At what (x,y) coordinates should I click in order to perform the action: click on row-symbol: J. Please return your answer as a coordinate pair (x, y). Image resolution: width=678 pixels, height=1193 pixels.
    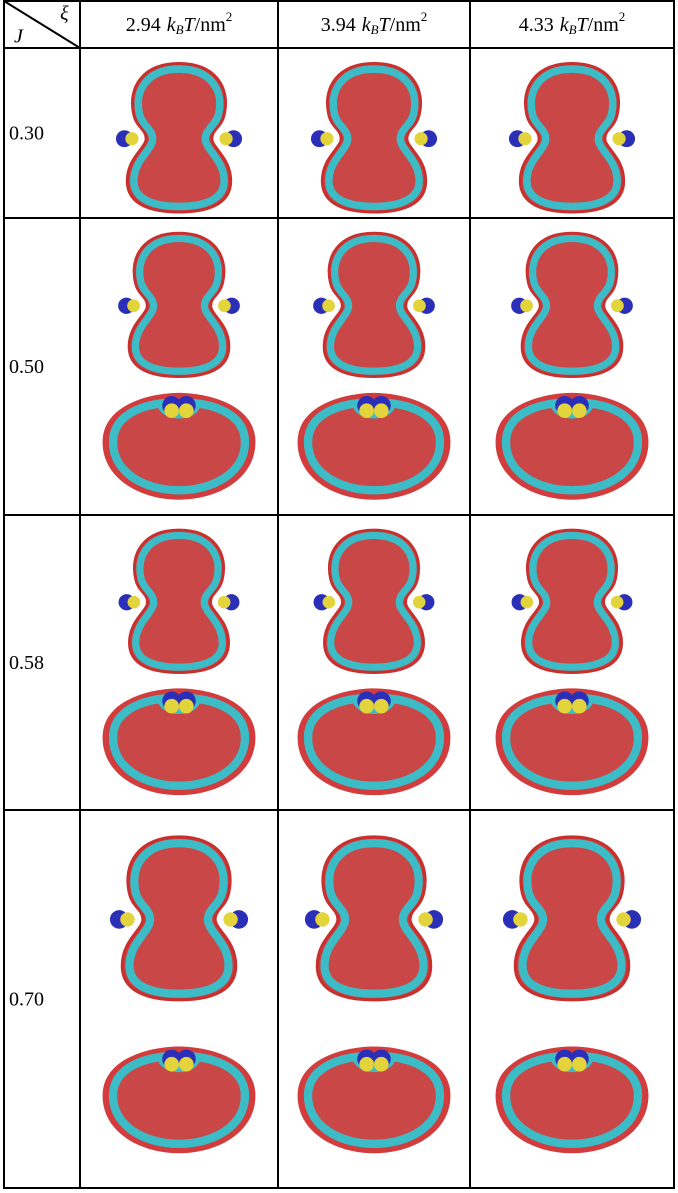
    Looking at the image, I should click on (19, 37).